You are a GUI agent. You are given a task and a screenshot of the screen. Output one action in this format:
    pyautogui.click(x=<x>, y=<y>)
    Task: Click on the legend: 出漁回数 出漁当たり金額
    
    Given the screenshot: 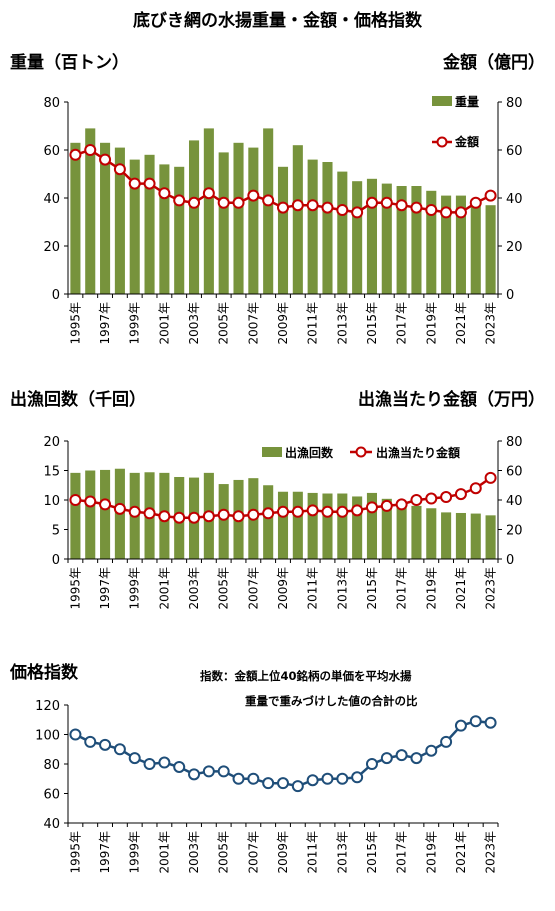 What is the action you would take?
    pyautogui.click(x=361, y=452)
    